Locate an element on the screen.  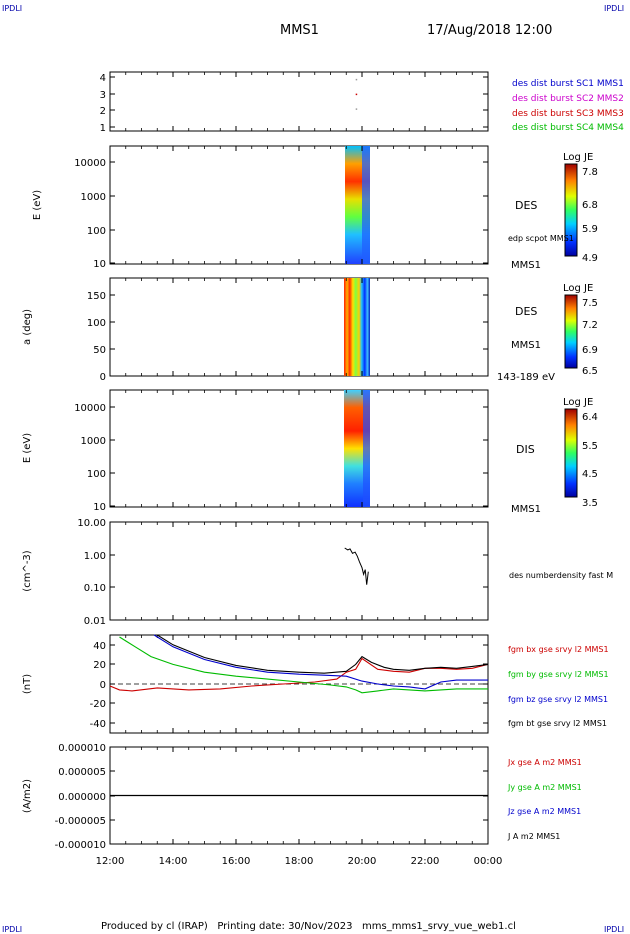
colorbar-title-p2: Log JE is located at coordinates (578, 157).